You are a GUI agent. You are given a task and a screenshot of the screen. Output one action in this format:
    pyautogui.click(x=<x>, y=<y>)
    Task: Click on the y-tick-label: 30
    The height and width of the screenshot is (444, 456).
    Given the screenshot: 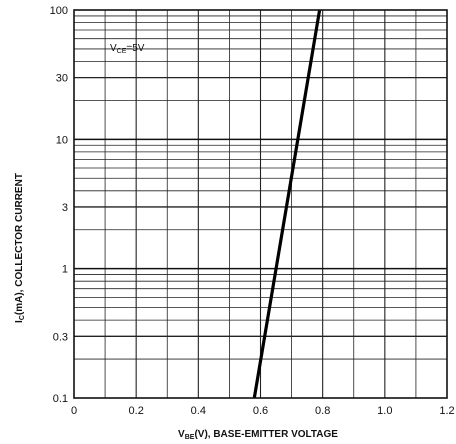 What is the action you would take?
    pyautogui.click(x=62, y=79)
    